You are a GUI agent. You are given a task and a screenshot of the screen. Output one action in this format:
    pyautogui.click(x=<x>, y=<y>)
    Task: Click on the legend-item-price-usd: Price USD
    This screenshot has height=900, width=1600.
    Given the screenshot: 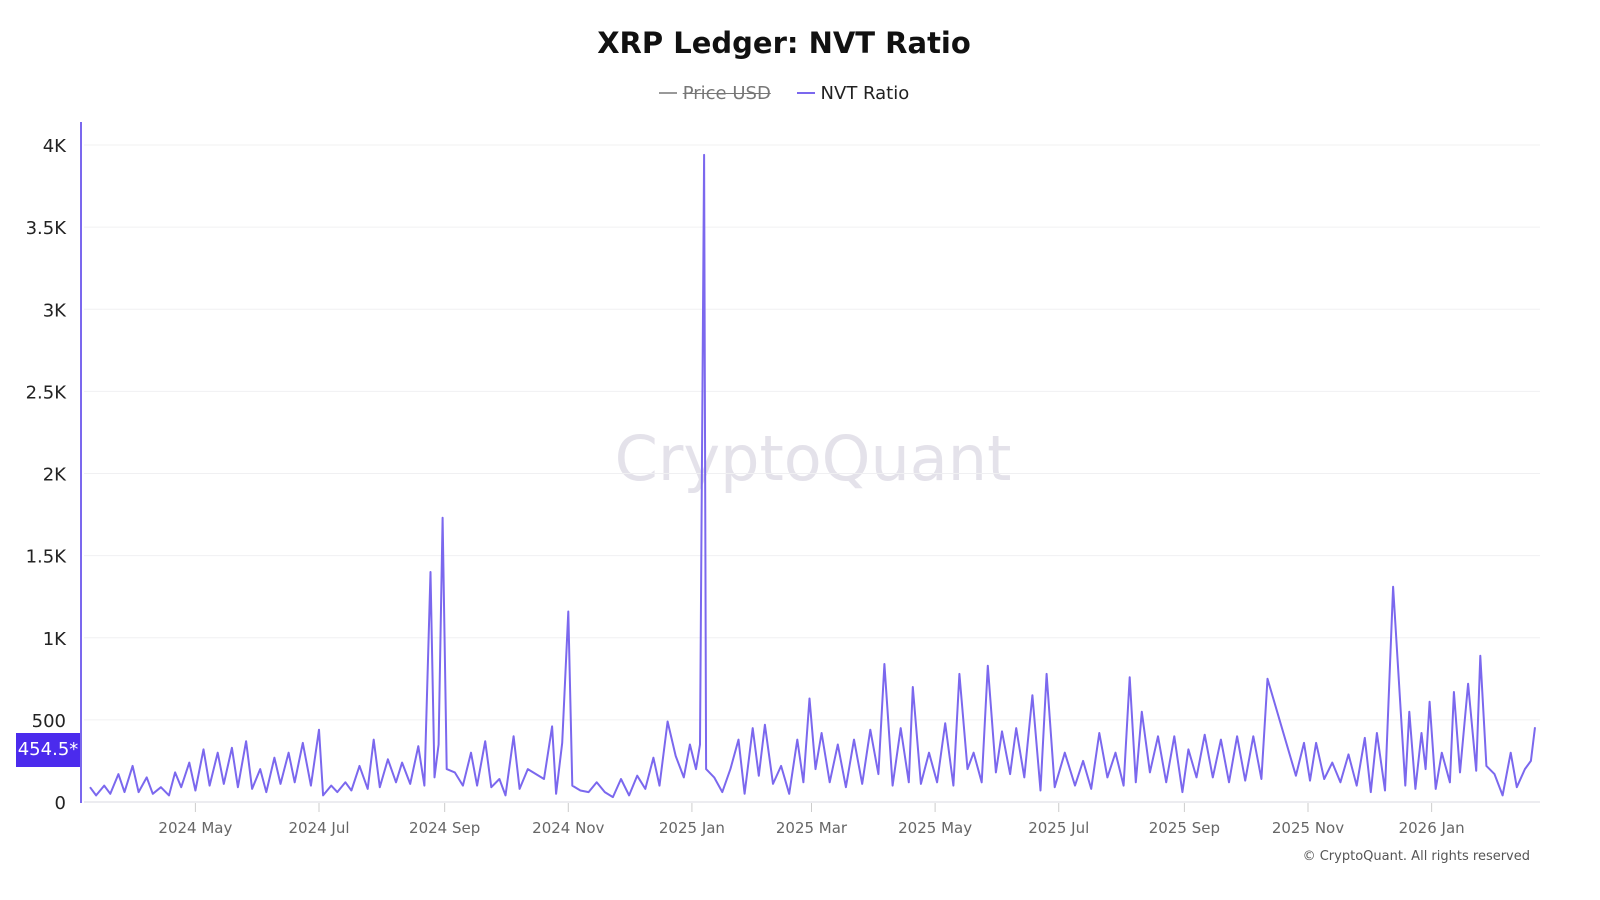 What is the action you would take?
    pyautogui.click(x=714, y=93)
    